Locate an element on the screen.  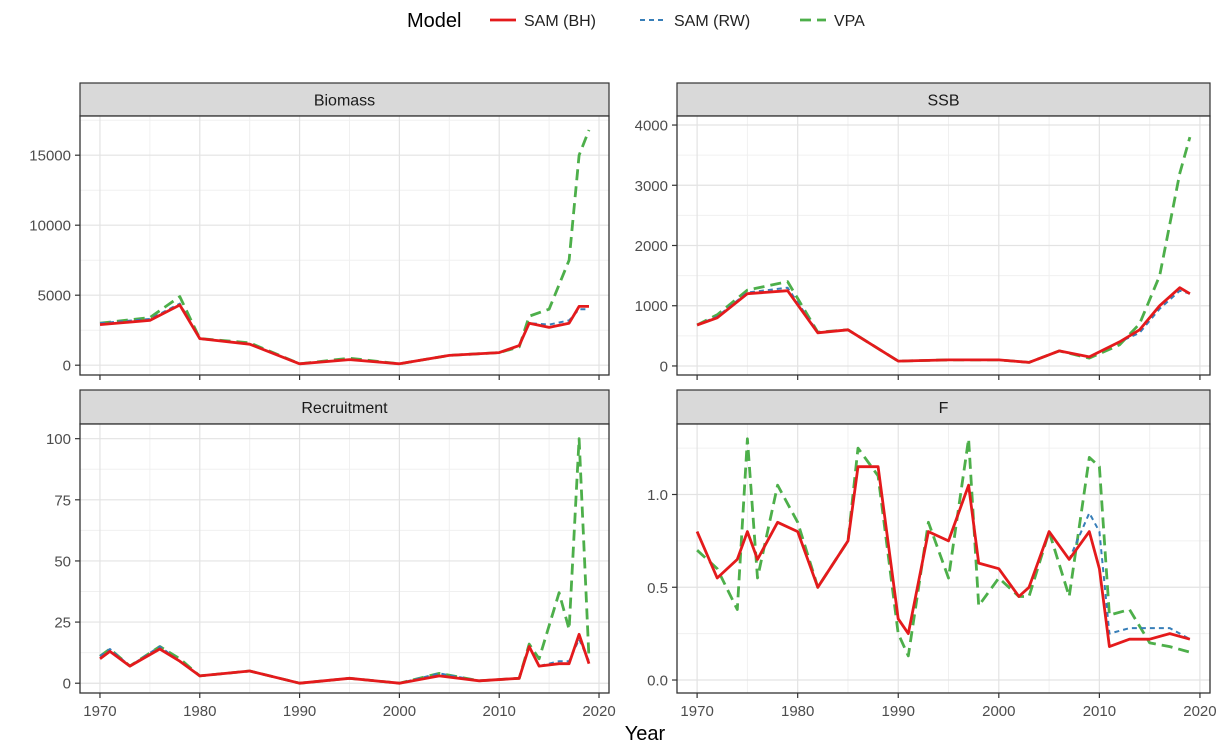
legend-label-vpa: VPA is located at coordinates (849, 21).